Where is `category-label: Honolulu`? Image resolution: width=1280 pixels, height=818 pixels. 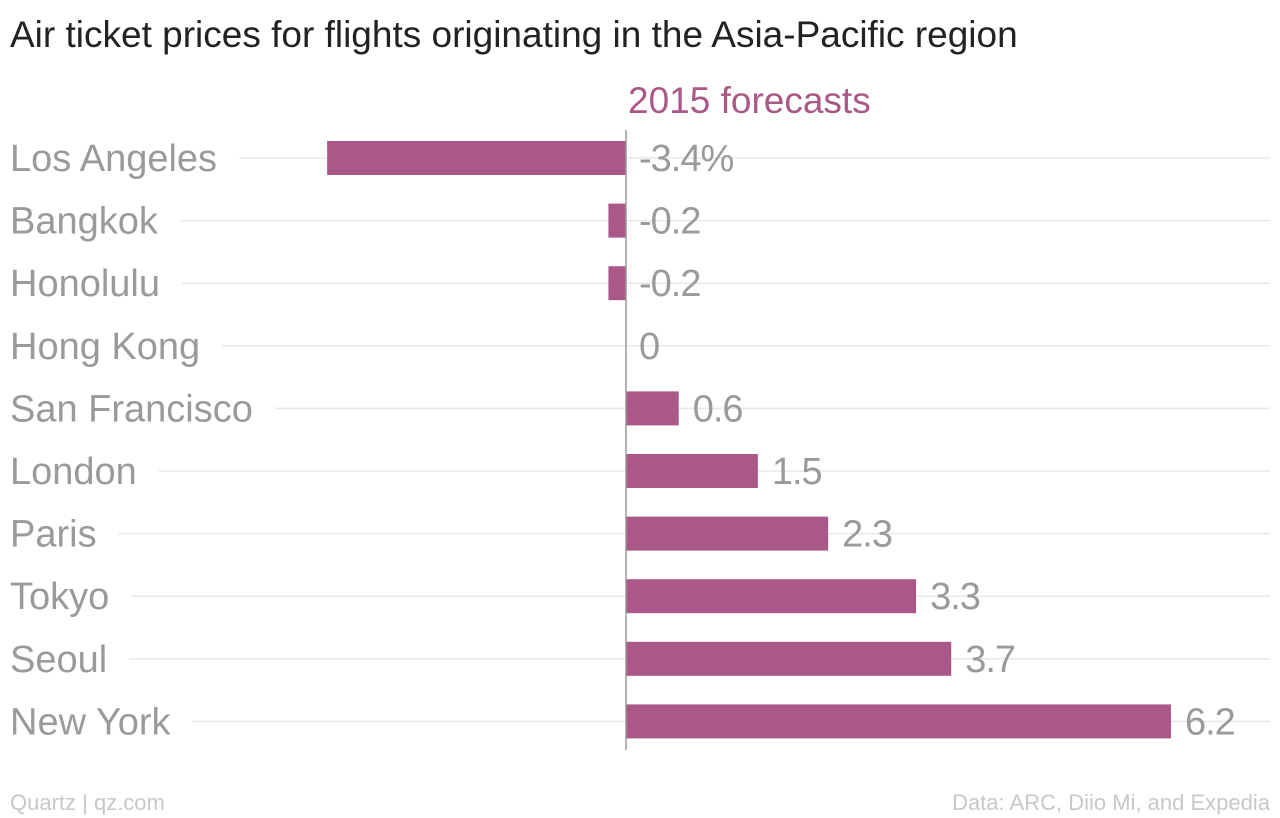
category-label: Honolulu is located at coordinates (85, 284).